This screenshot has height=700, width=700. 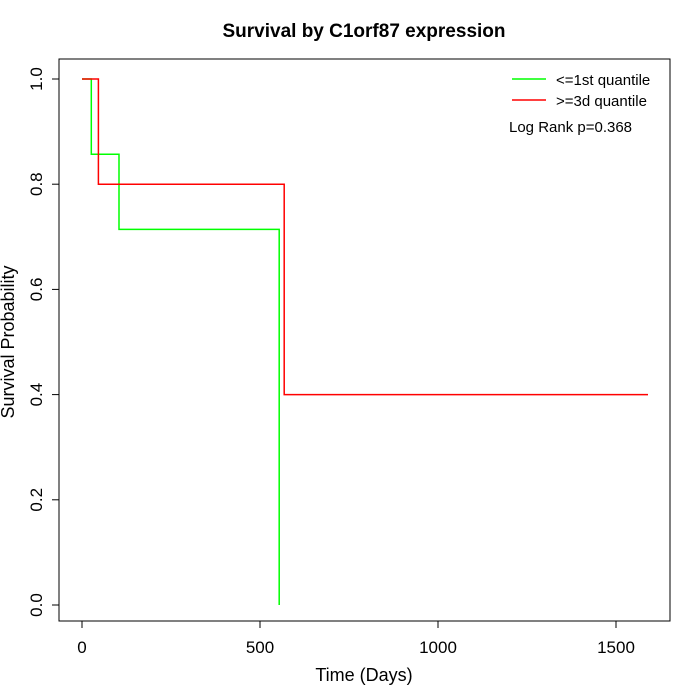 I want to click on x-axis-label: Time (Days), so click(x=363, y=675).